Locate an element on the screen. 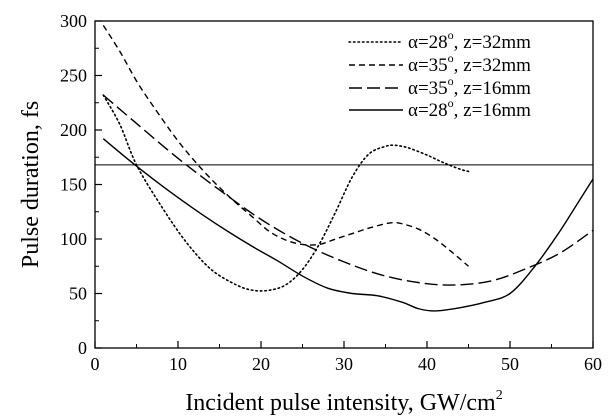 Image resolution: width=608 pixels, height=419 pixels. x-tick-label-60: 60 is located at coordinates (593, 364).